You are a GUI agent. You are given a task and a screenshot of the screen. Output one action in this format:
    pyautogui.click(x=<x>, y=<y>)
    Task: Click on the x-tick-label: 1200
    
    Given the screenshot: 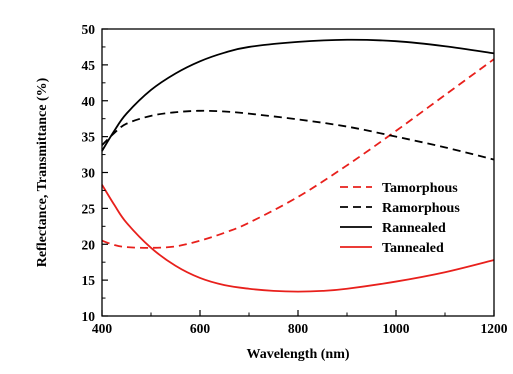 What is the action you would take?
    pyautogui.click(x=494, y=328)
    